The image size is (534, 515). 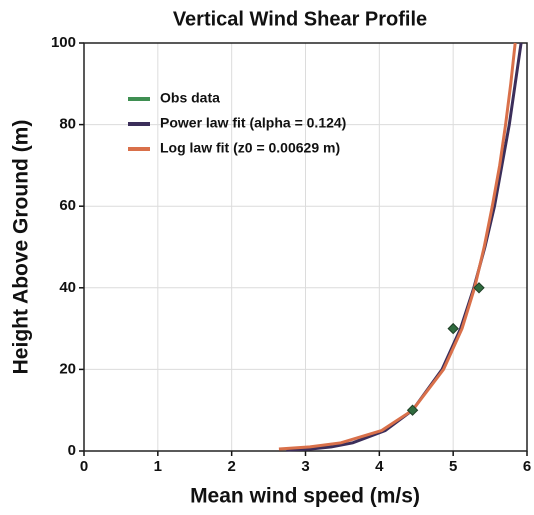 I want to click on legend-label: Obs data, so click(x=190, y=98).